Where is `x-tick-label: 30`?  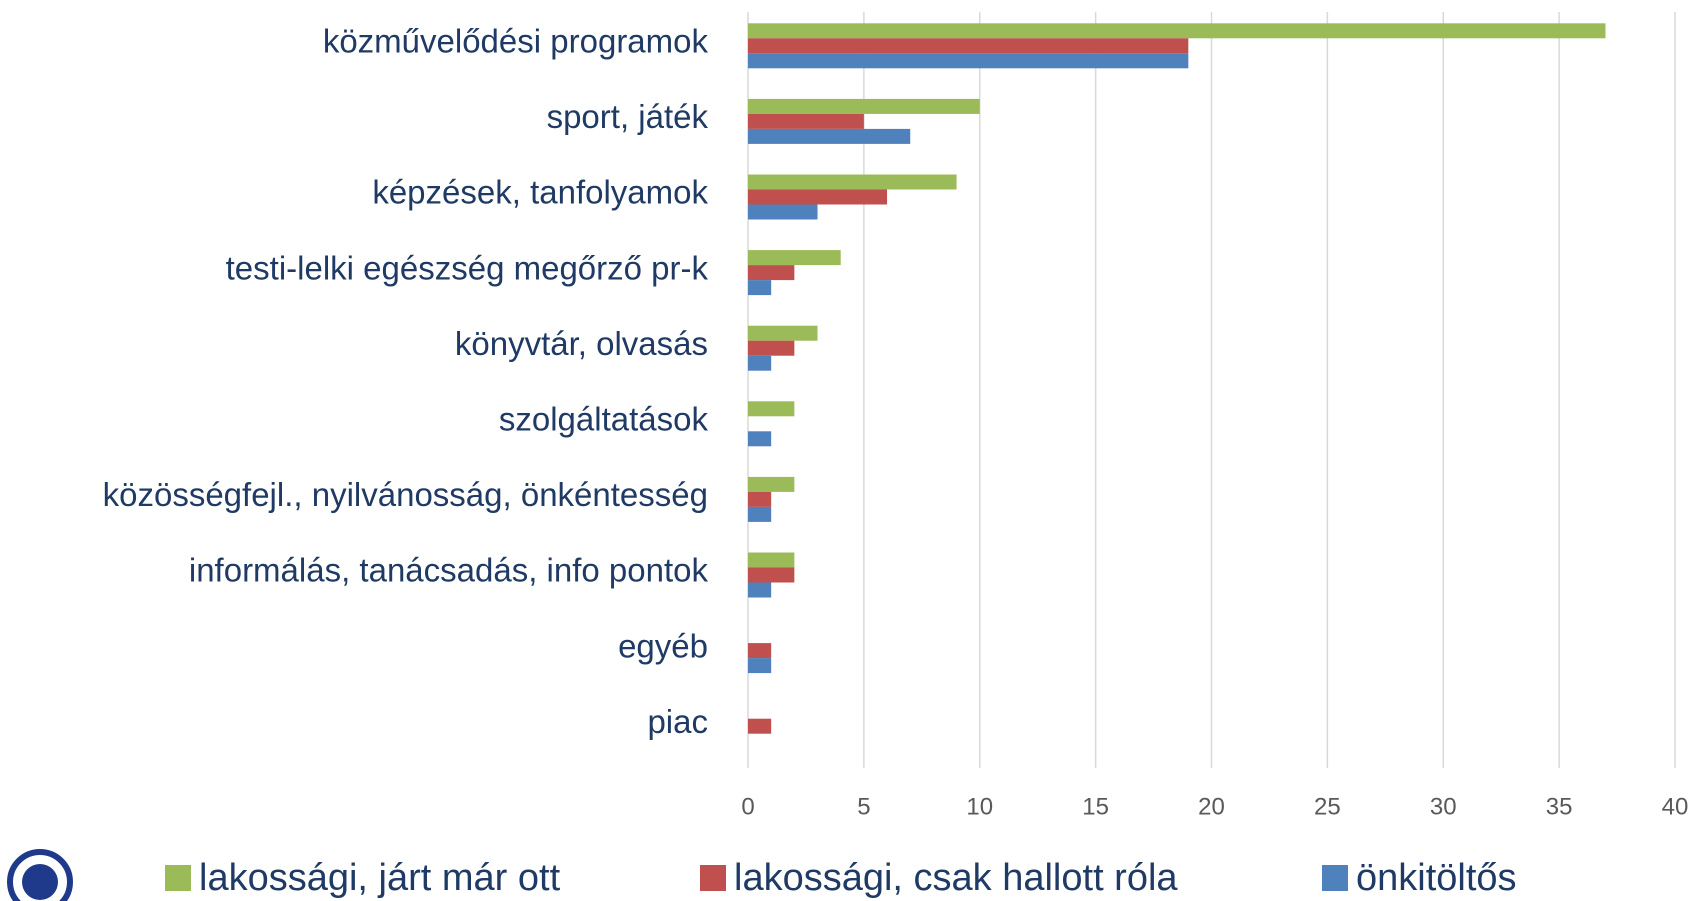
x-tick-label: 30 is located at coordinates (1443, 806).